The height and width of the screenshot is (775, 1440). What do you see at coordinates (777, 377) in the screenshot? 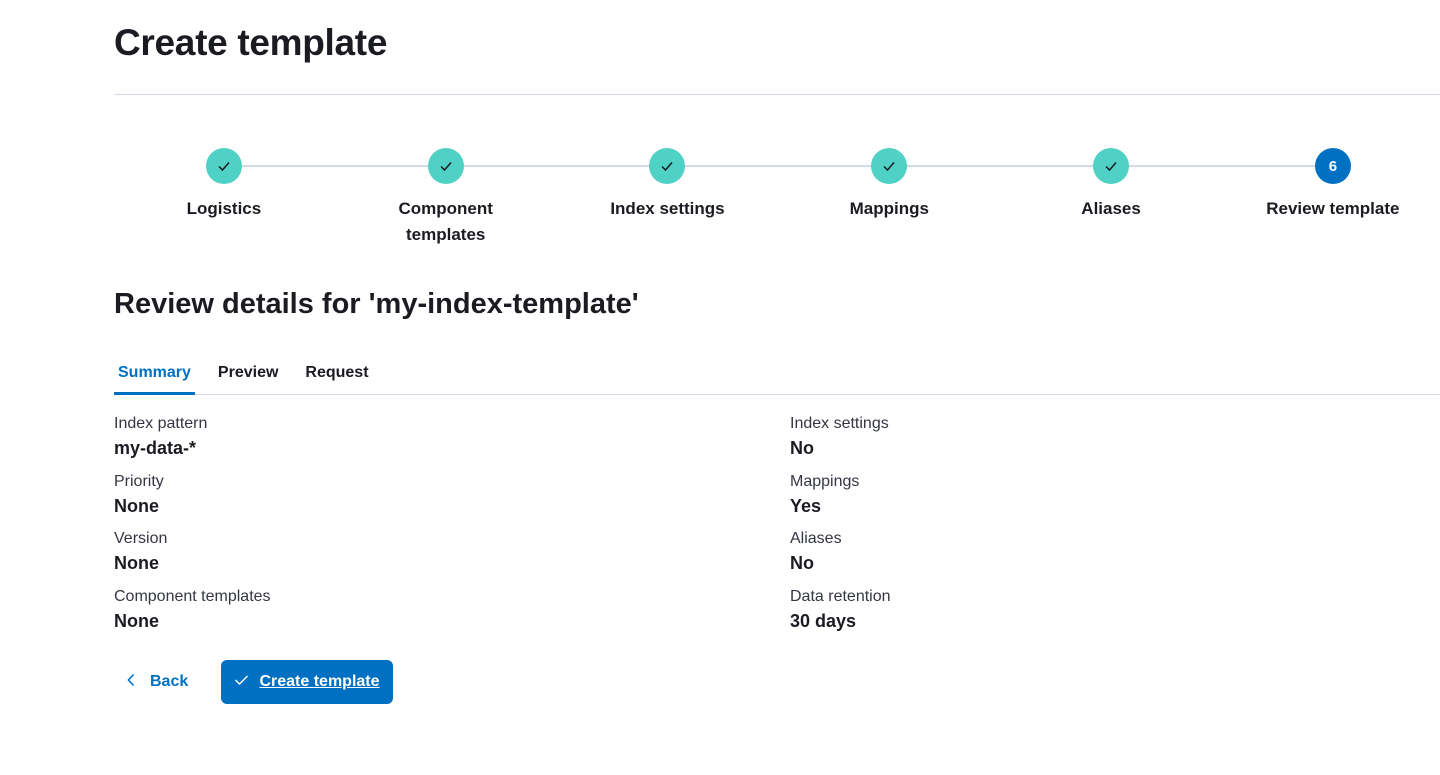
I see `tab-bar: Summary Preview Request` at bounding box center [777, 377].